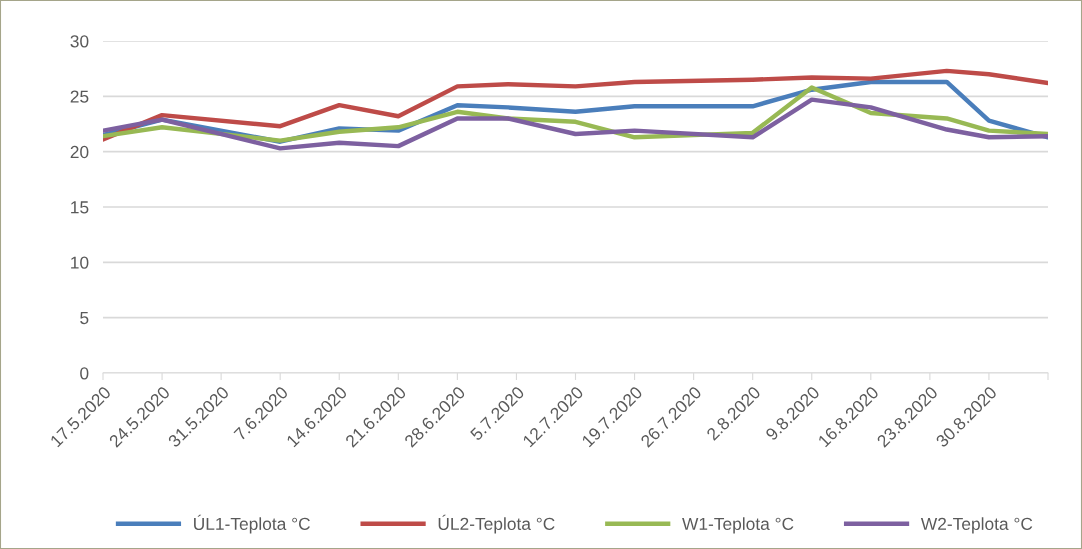 The height and width of the screenshot is (549, 1082). I want to click on legend-label: W1-Teplota °C, so click(738, 525).